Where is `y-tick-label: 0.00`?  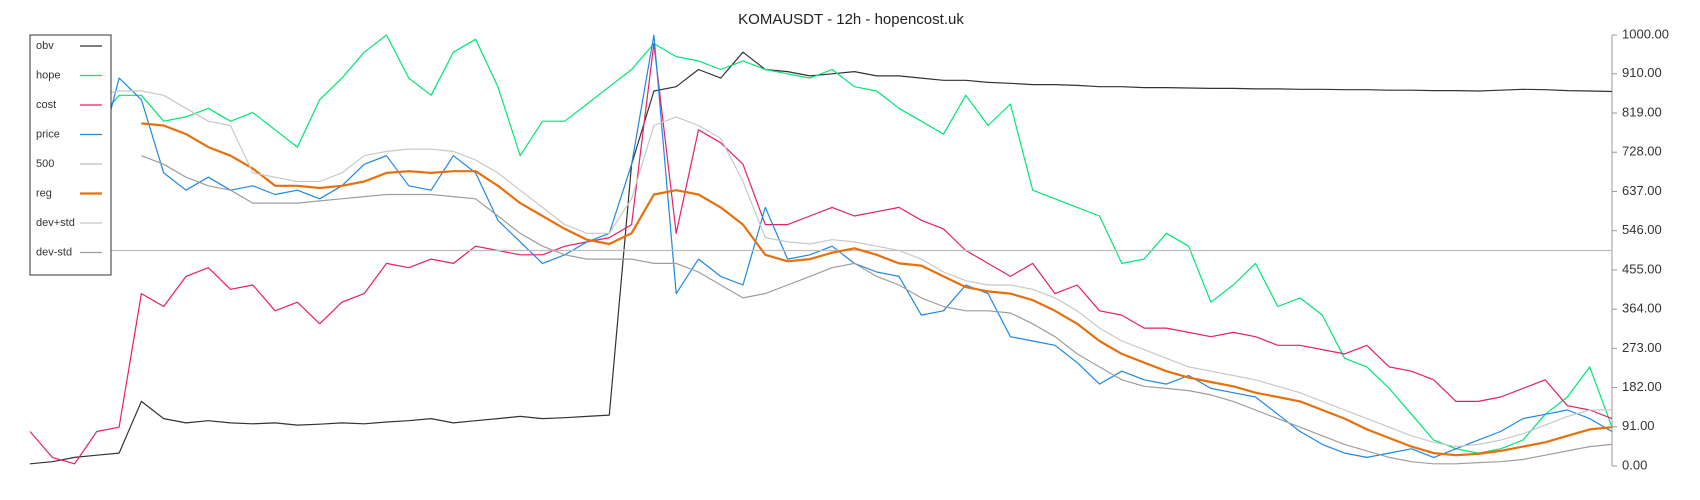 y-tick-label: 0.00 is located at coordinates (1634, 464).